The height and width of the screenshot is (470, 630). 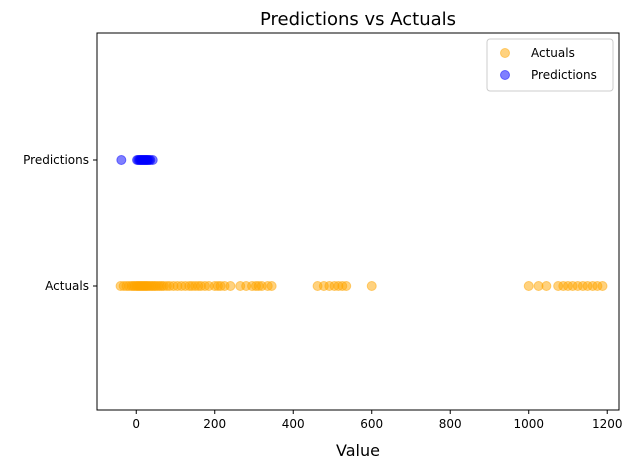 What do you see at coordinates (358, 450) in the screenshot?
I see `x-axis-label: Value` at bounding box center [358, 450].